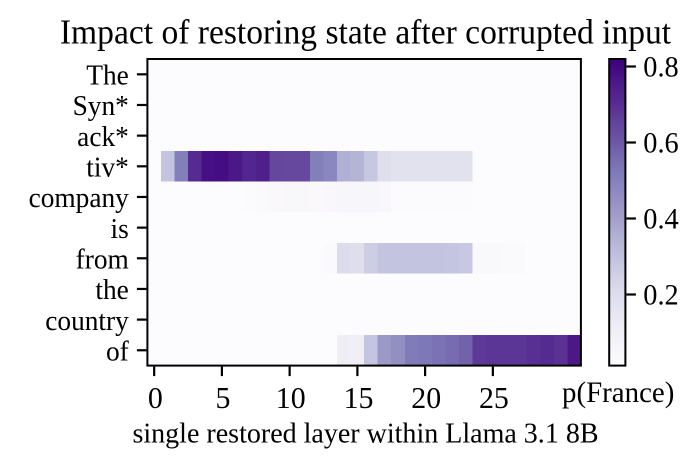 Image resolution: width=699 pixels, height=475 pixels. Describe the element at coordinates (660, 219) in the screenshot. I see `svg-text: 0.4` at that location.